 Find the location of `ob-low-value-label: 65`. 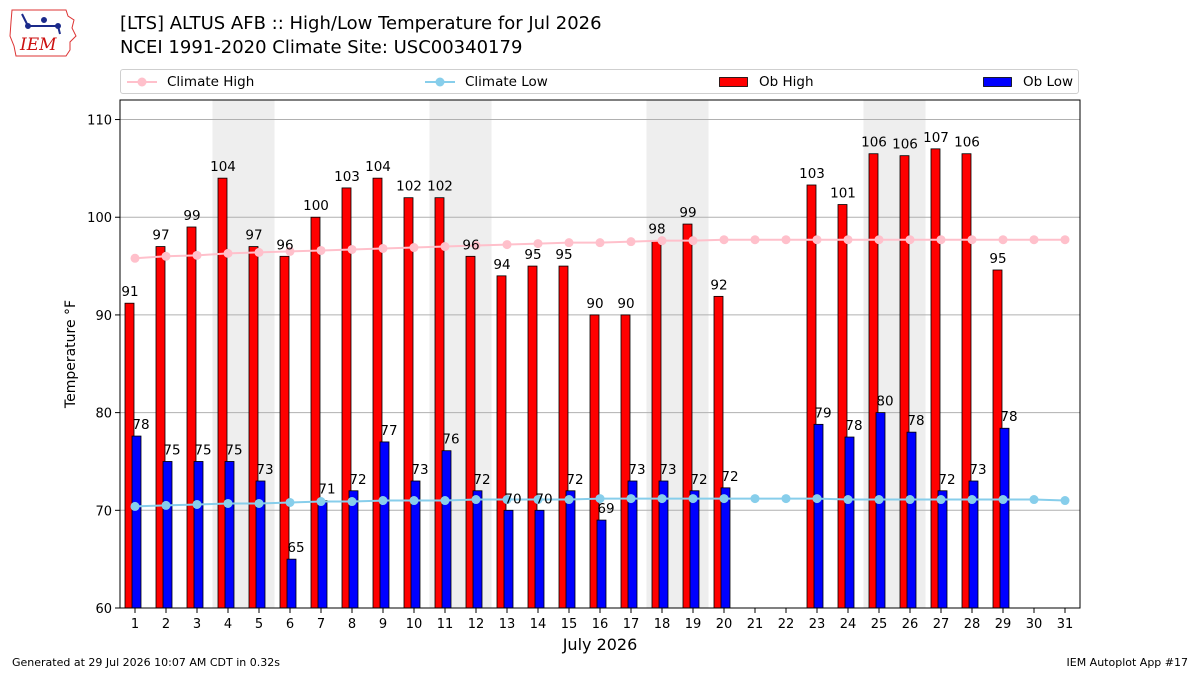

ob-low-value-label: 65 is located at coordinates (295, 548).